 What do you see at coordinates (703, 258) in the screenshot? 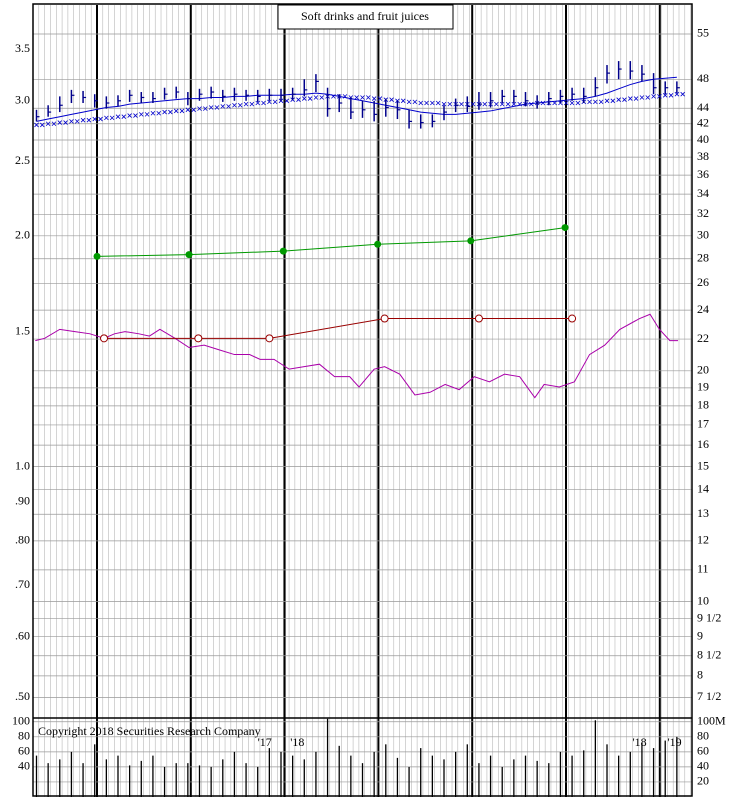
I see `y2-tick-label: 28` at bounding box center [703, 258].